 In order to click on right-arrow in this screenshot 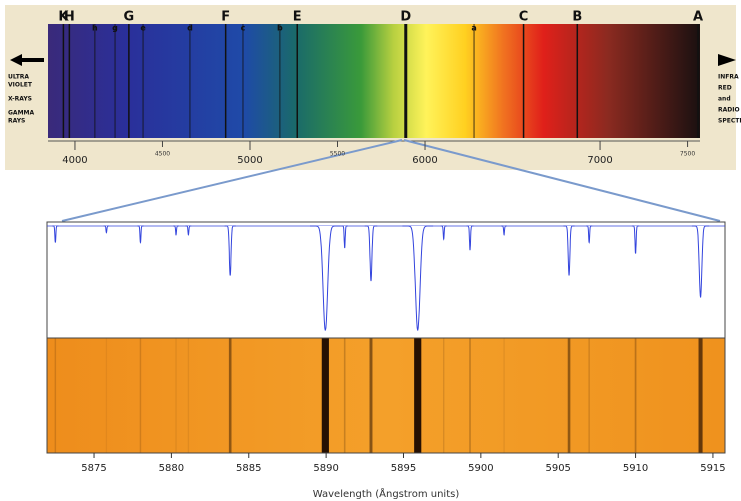, I will do `click(727, 60)`.